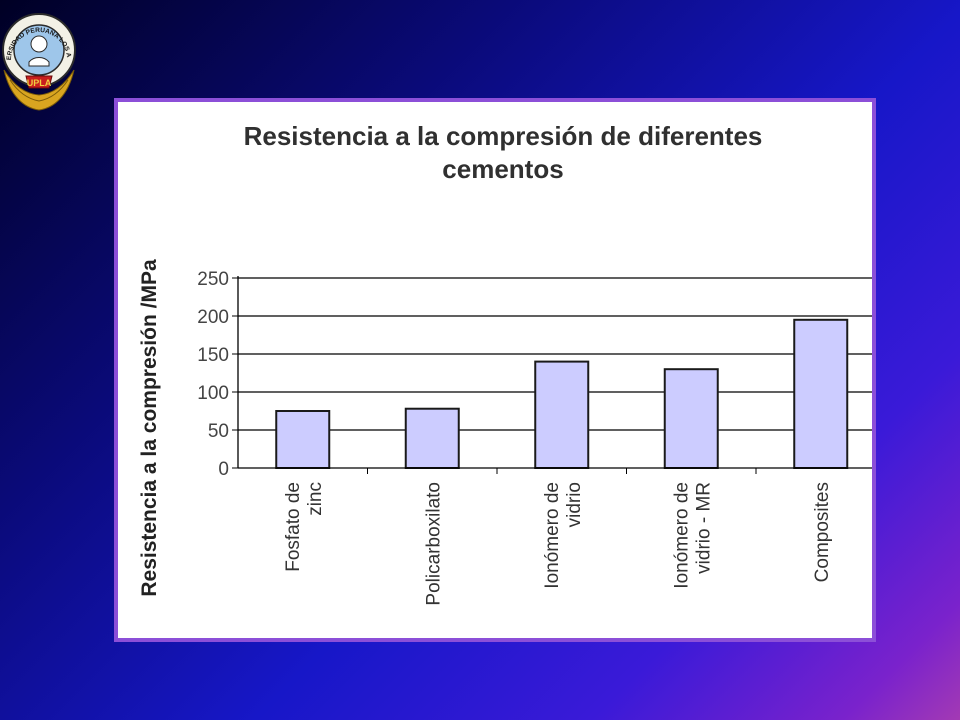  What do you see at coordinates (213, 393) in the screenshot?
I see `y-tick-label: 100` at bounding box center [213, 393].